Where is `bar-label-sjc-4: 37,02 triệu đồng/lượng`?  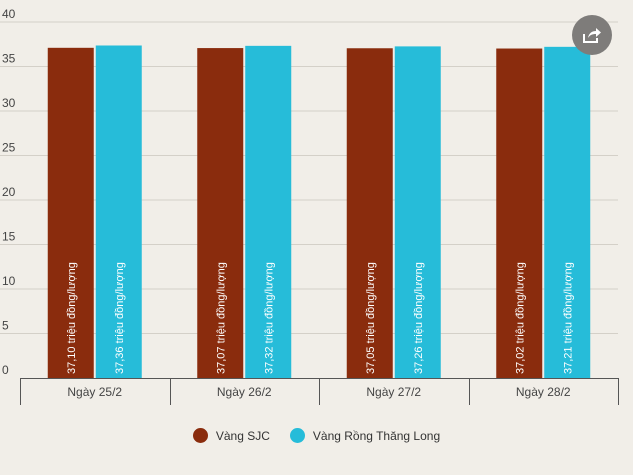
bar-label-sjc-4: 37,02 triệu đồng/lượng is located at coordinates (520, 318).